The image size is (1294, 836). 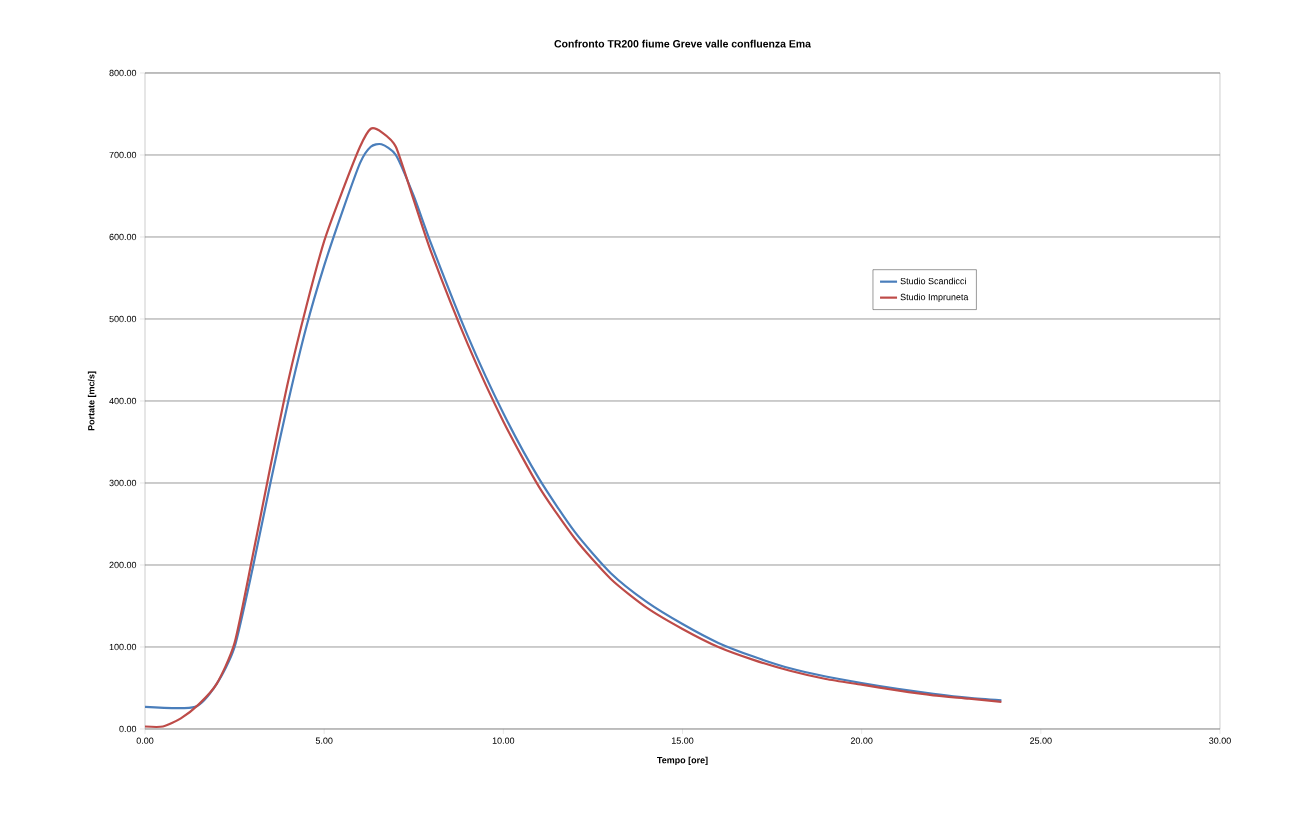 I want to click on x-tick-label: 25.00, so click(x=1041, y=740).